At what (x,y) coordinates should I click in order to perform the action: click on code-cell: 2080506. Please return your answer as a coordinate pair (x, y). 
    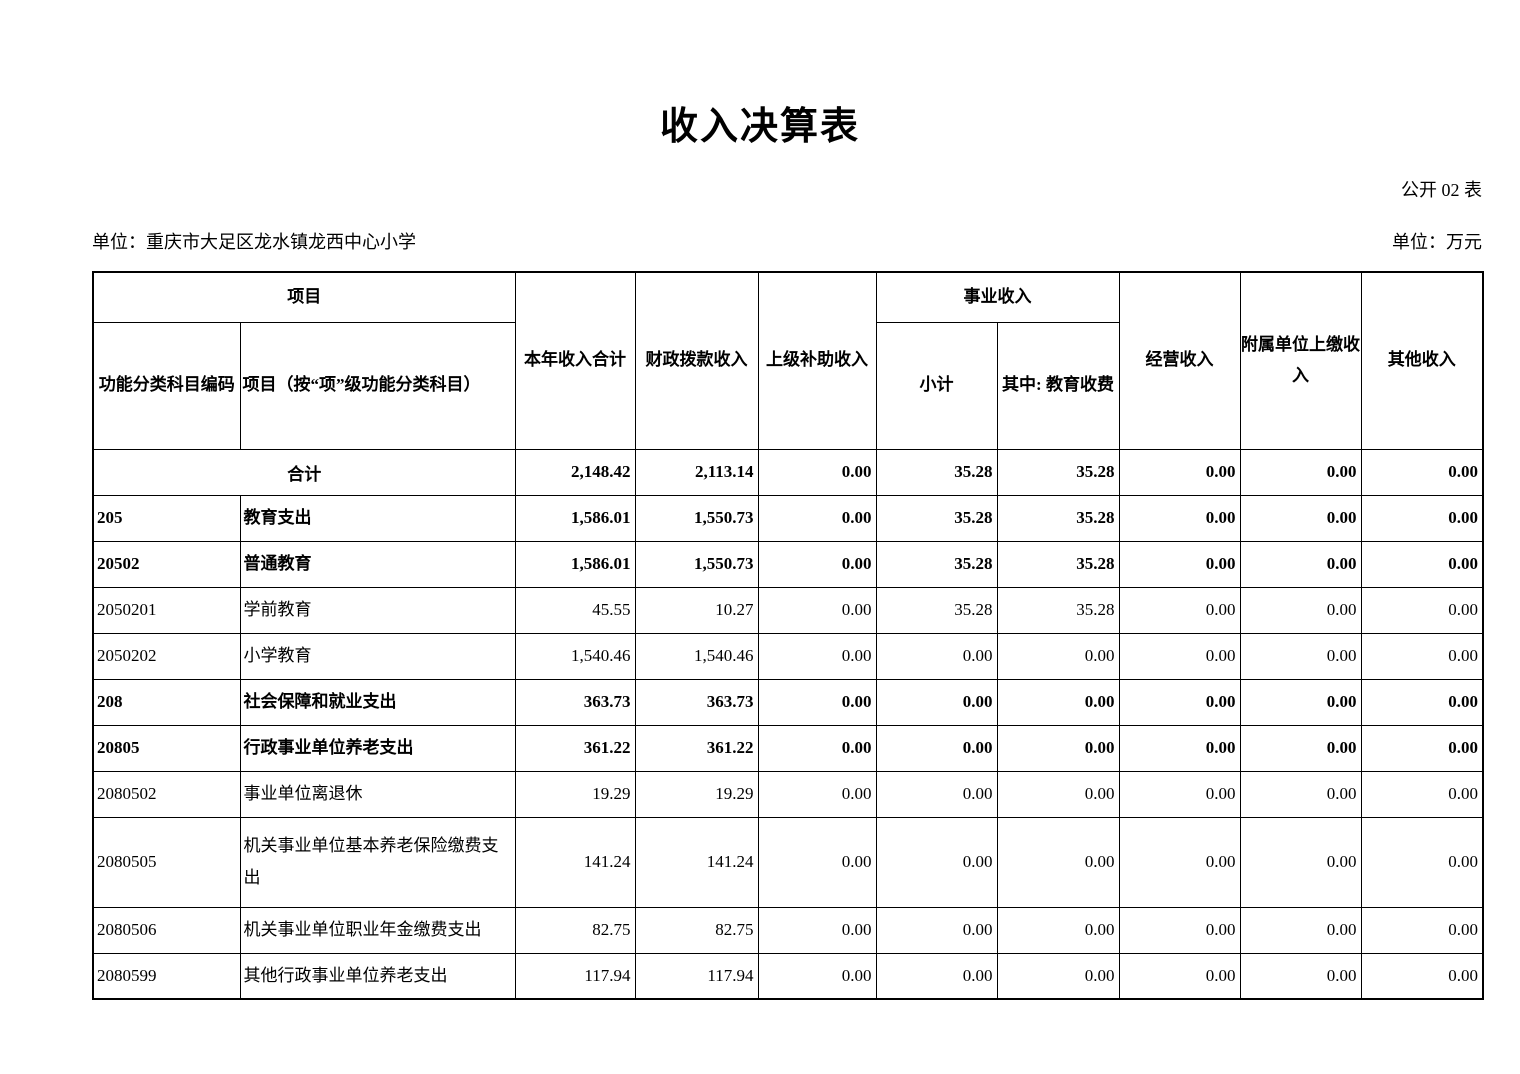
    Looking at the image, I should click on (166, 930).